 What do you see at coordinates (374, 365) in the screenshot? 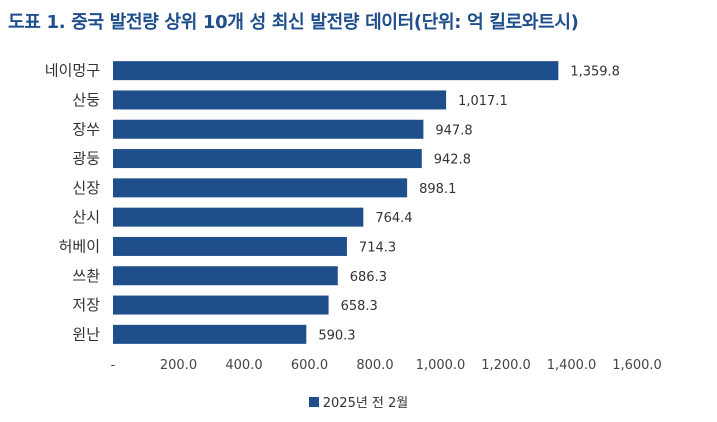
I see `x-tick-label: 800.0` at bounding box center [374, 365].